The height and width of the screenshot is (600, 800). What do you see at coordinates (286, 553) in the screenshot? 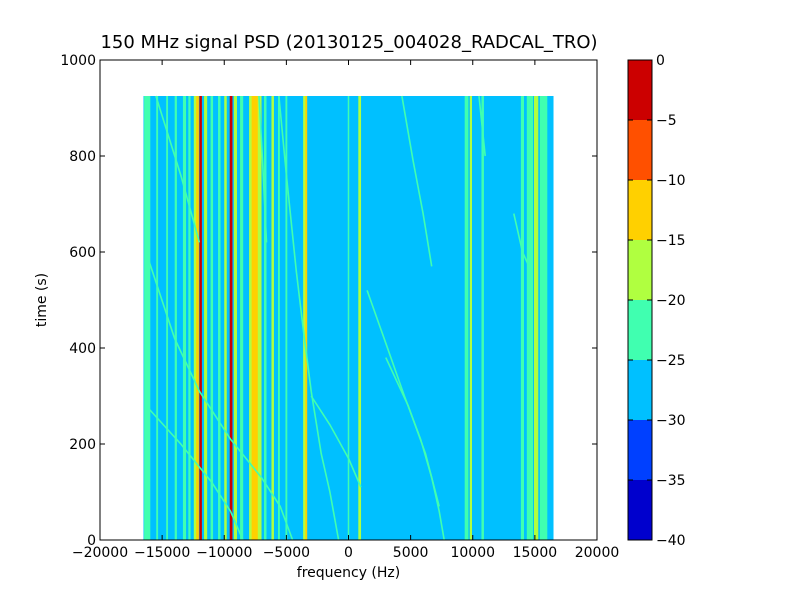
I see `x-tick-label: −5000` at bounding box center [286, 553].